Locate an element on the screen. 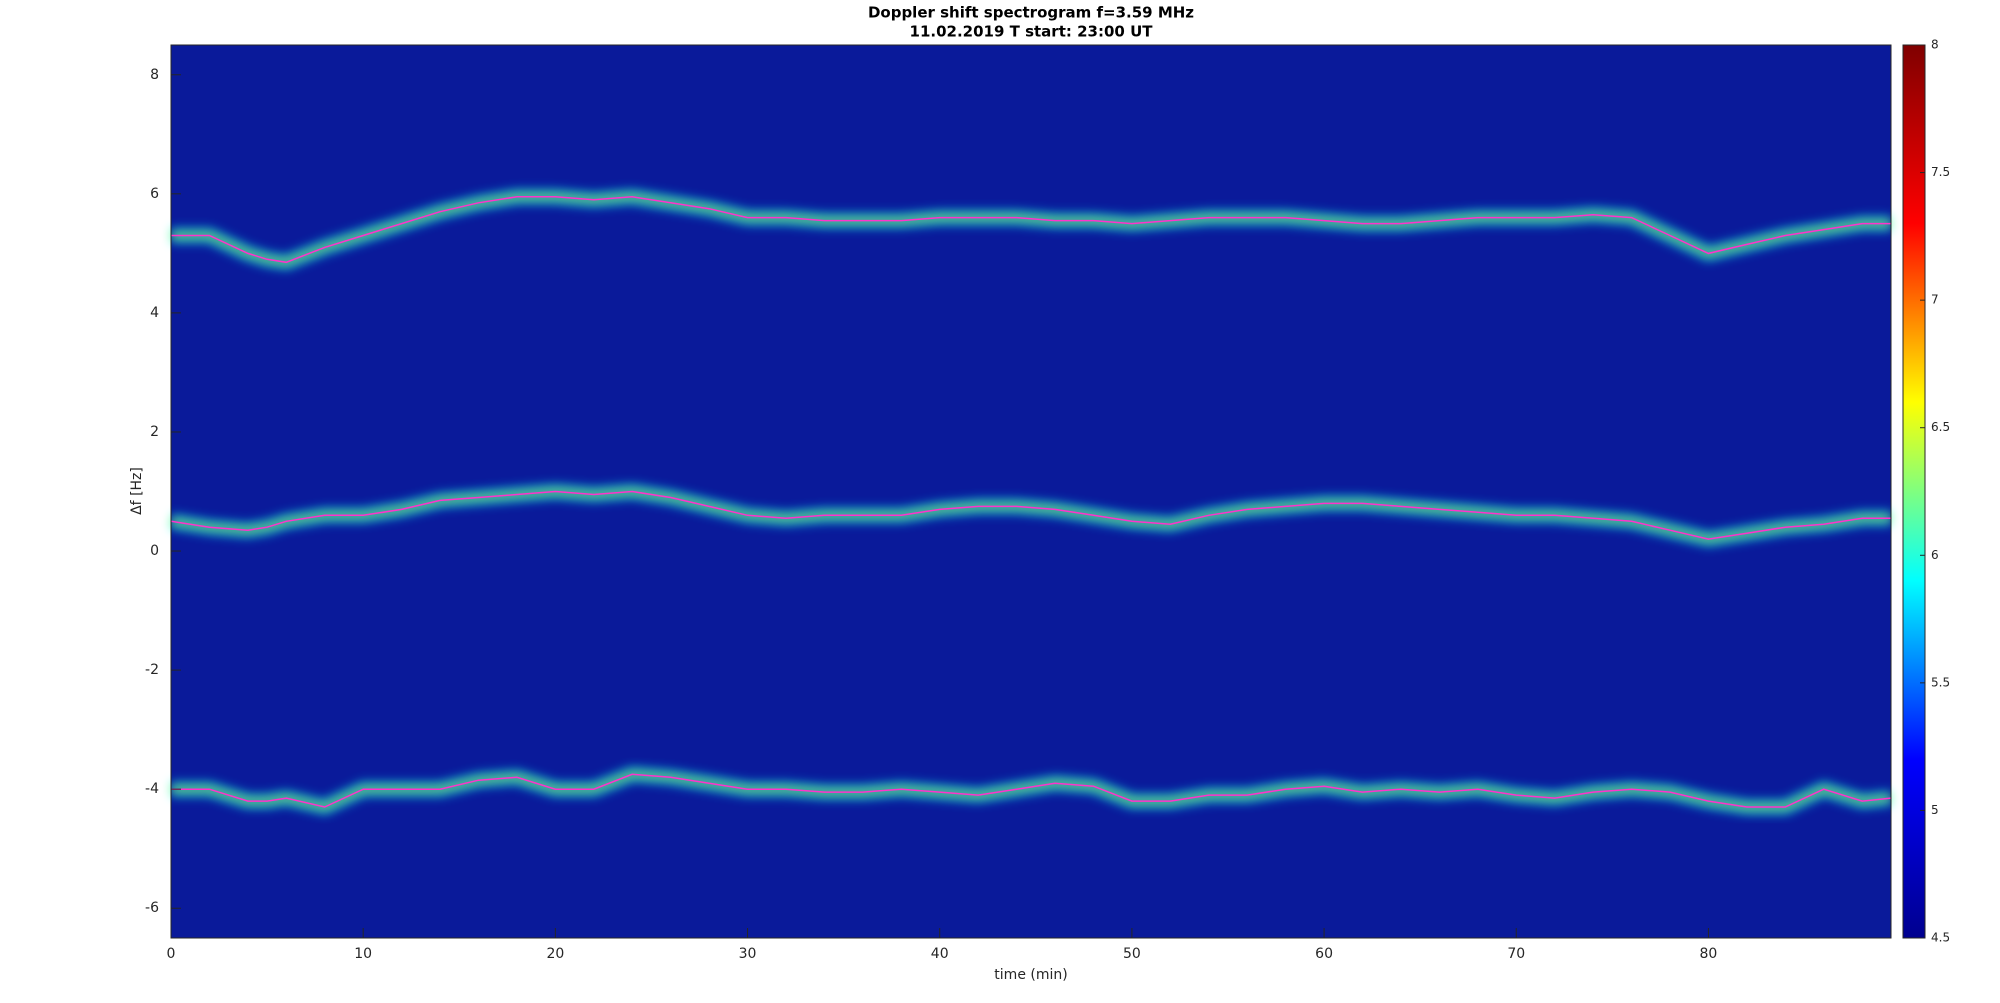 This screenshot has height=1003, width=2000. x-tick-label: 70 is located at coordinates (1516, 954).